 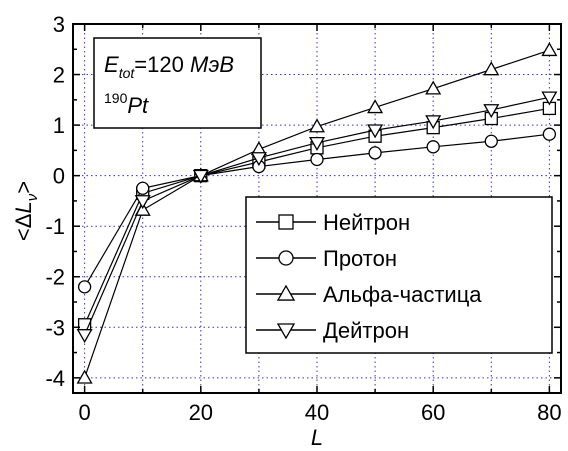 What do you see at coordinates (23, 187) in the screenshot?
I see `y-axis-label-close: >` at bounding box center [23, 187].